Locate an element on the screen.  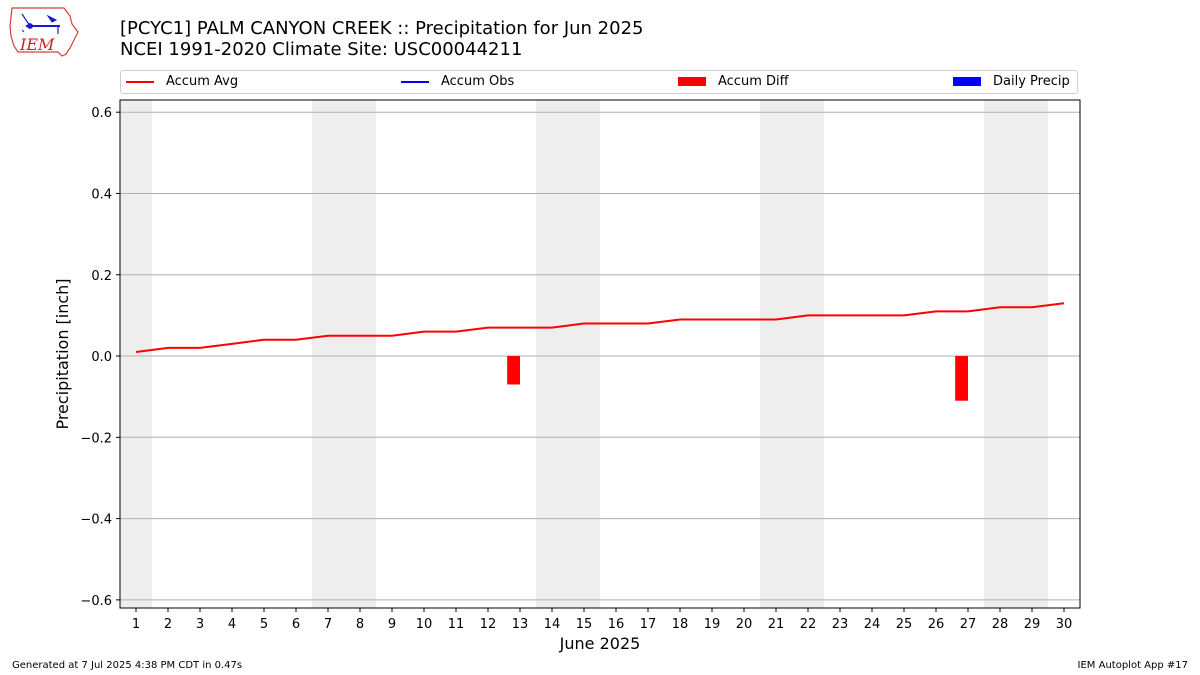
legend-swatch-daily-precip is located at coordinates (967, 81).